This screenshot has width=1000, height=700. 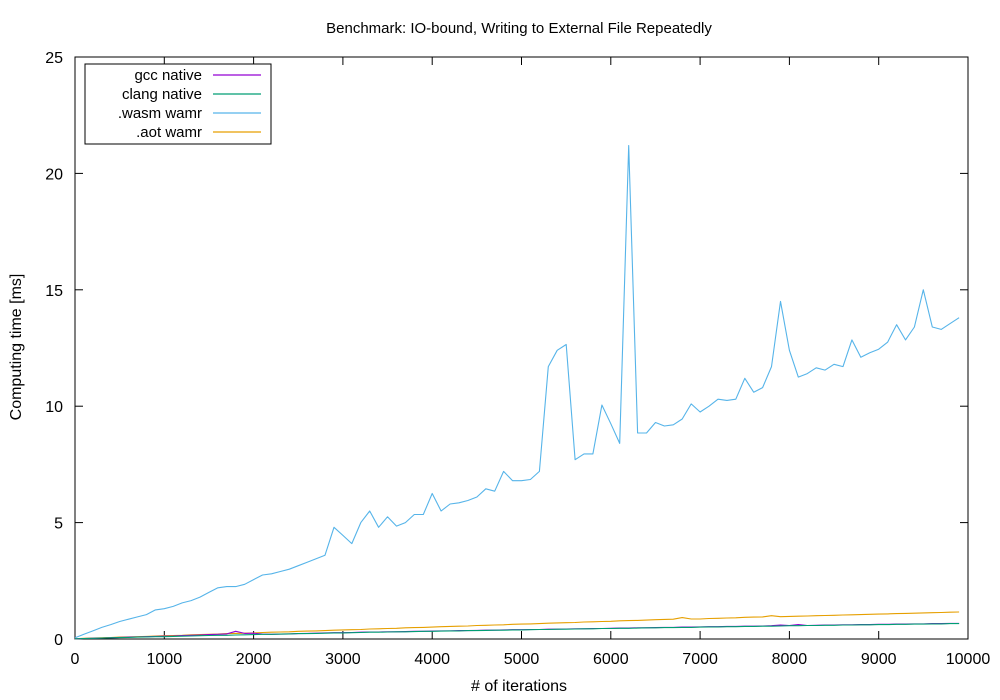 I want to click on x-tick-label: 3000, so click(x=343, y=659).